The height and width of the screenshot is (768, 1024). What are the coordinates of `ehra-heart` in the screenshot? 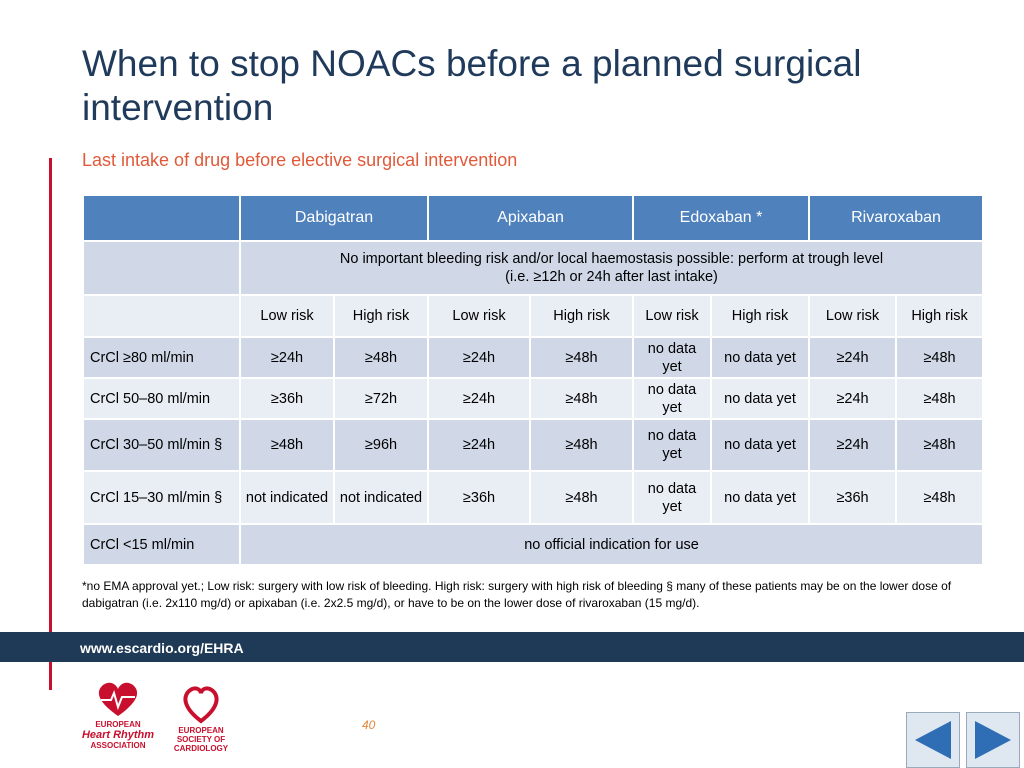 It's located at (118, 699).